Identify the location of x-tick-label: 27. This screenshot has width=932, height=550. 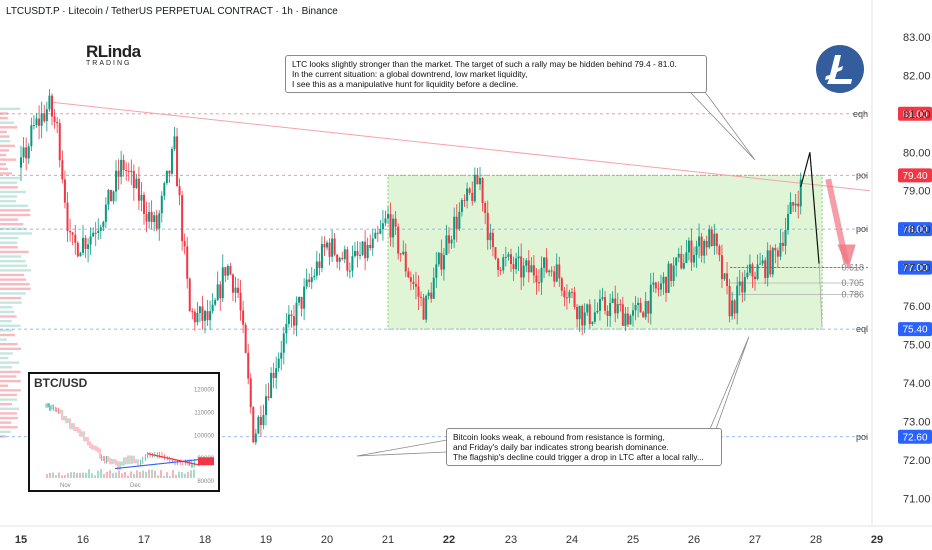
(755, 540).